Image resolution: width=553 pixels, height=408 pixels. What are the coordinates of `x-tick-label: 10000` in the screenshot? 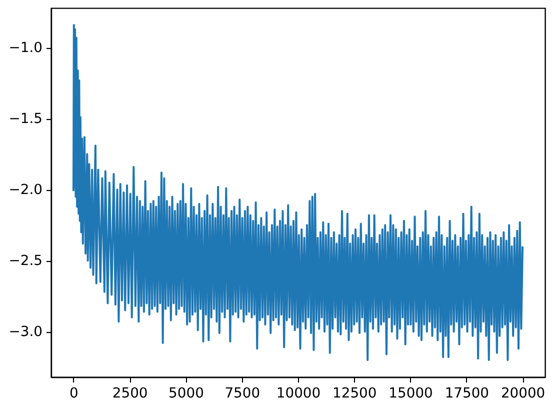 It's located at (298, 394).